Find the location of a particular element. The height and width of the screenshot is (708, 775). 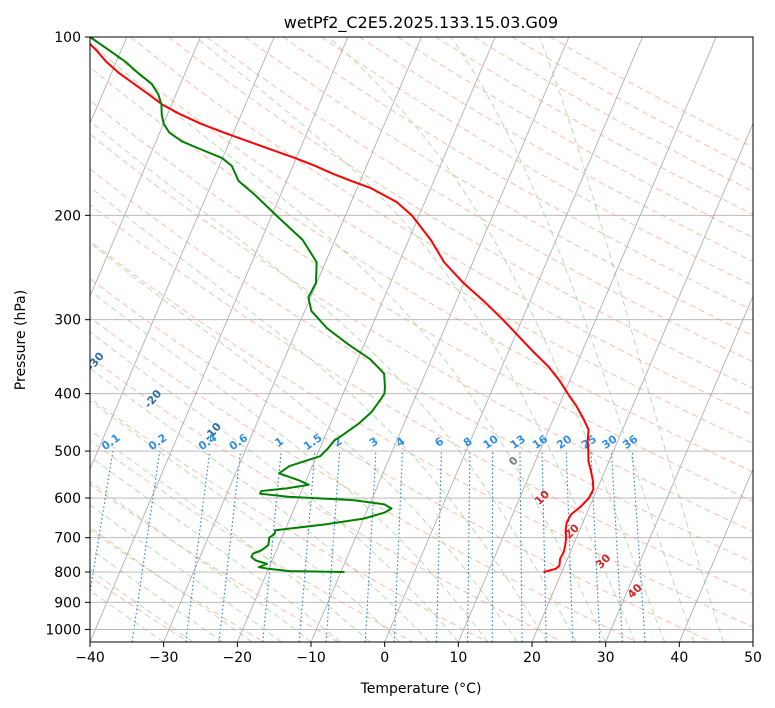

mixing-ratio-label: 36 is located at coordinates (630, 442).